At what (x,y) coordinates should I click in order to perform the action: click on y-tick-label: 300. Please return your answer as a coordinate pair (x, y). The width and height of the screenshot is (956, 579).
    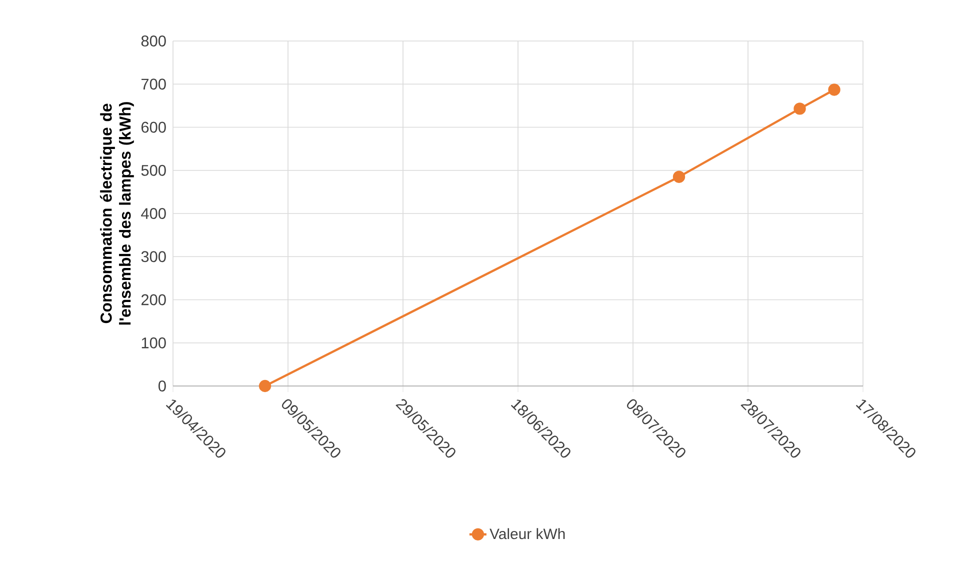
    Looking at the image, I should click on (153, 256).